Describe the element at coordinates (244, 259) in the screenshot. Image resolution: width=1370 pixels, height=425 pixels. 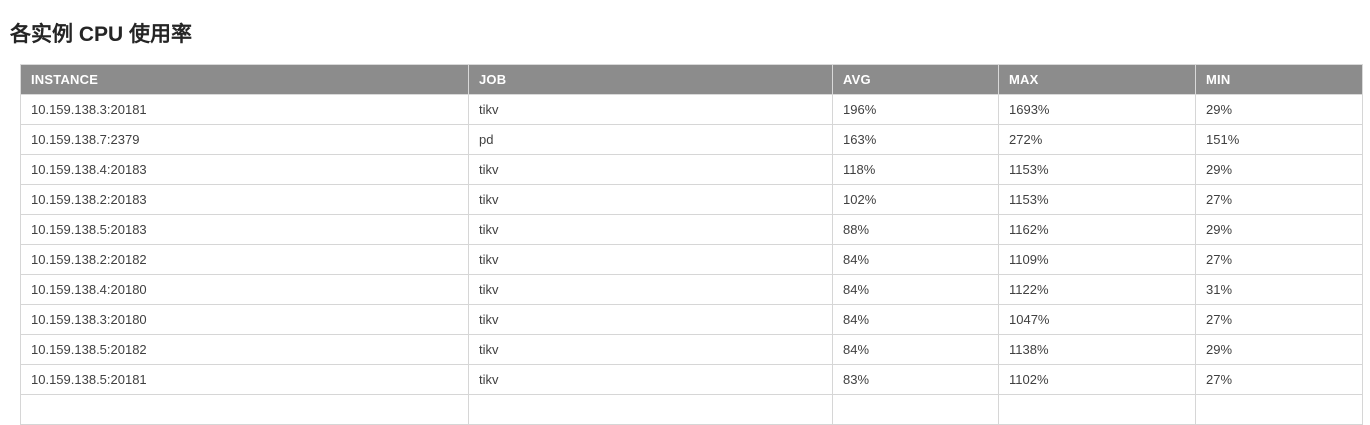
I see `cell-instance: 10.159.138.2:20182` at that location.